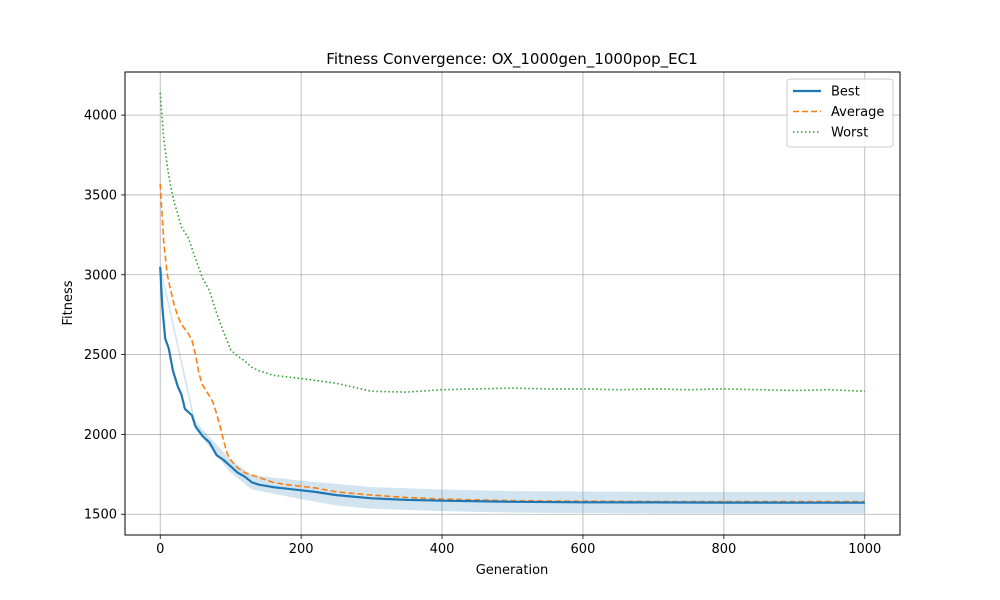 This screenshot has width=1000, height=600. What do you see at coordinates (100, 355) in the screenshot?
I see `y-tick-label: 2500` at bounding box center [100, 355].